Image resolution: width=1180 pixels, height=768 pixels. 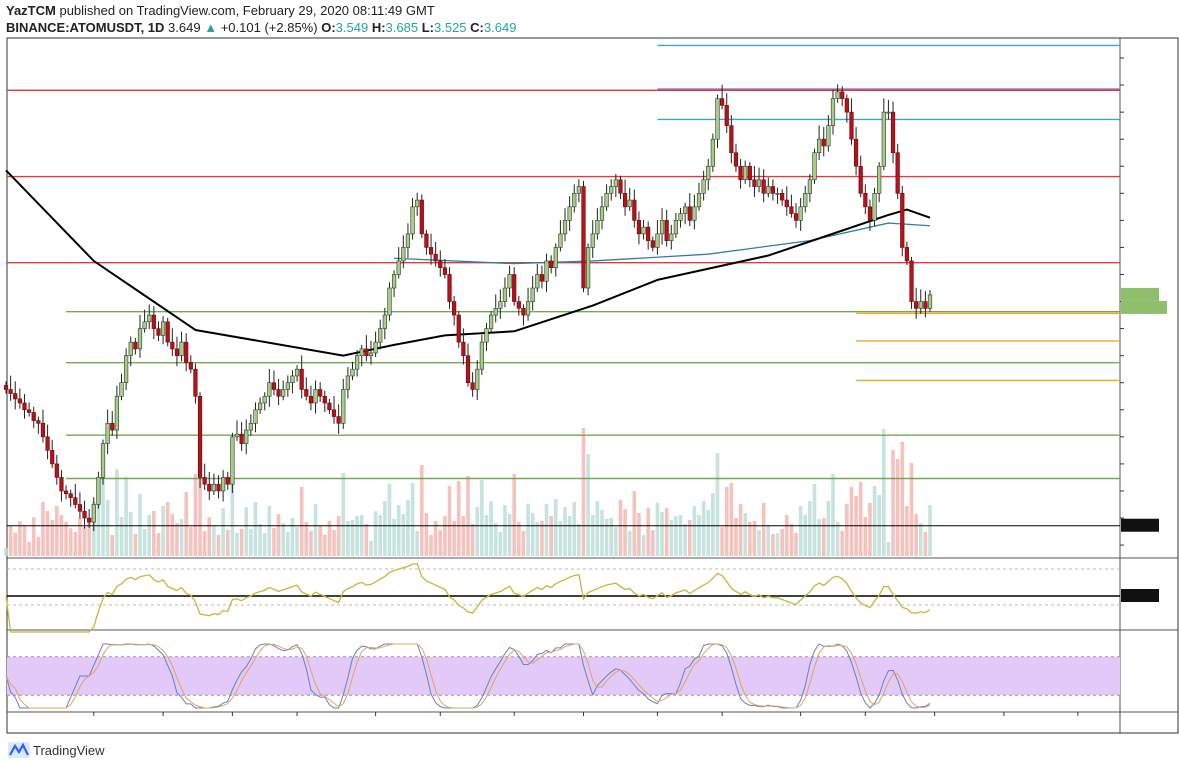 I want to click on symbol: BINANCE:ATOMUSDT, 1D, so click(x=85, y=27).